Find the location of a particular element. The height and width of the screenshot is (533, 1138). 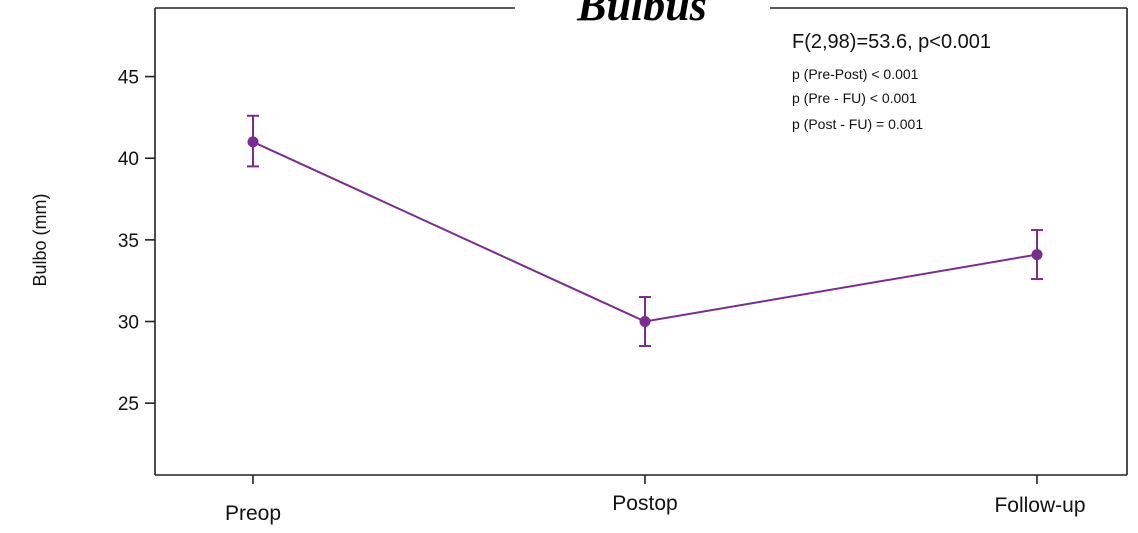

pvalue-annotation-post-fu: p (Post - FU) = 0.001 is located at coordinates (857, 124).